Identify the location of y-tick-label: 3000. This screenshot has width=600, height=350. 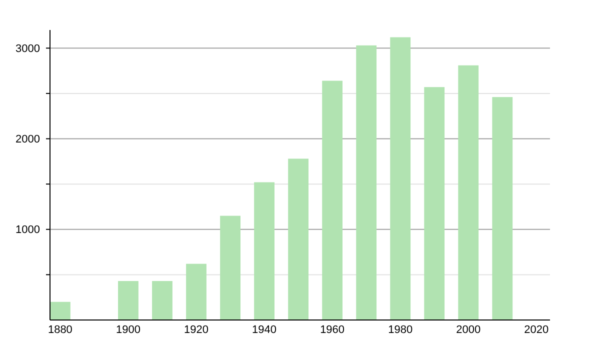
(28, 48).